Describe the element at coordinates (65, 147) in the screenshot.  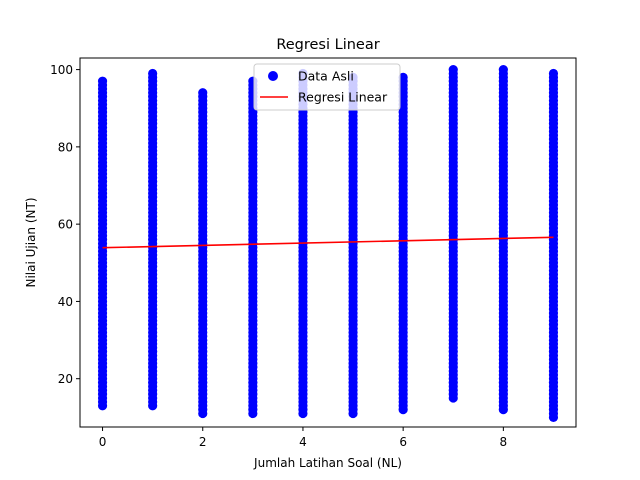
I see `y-tick-label: 80` at that location.